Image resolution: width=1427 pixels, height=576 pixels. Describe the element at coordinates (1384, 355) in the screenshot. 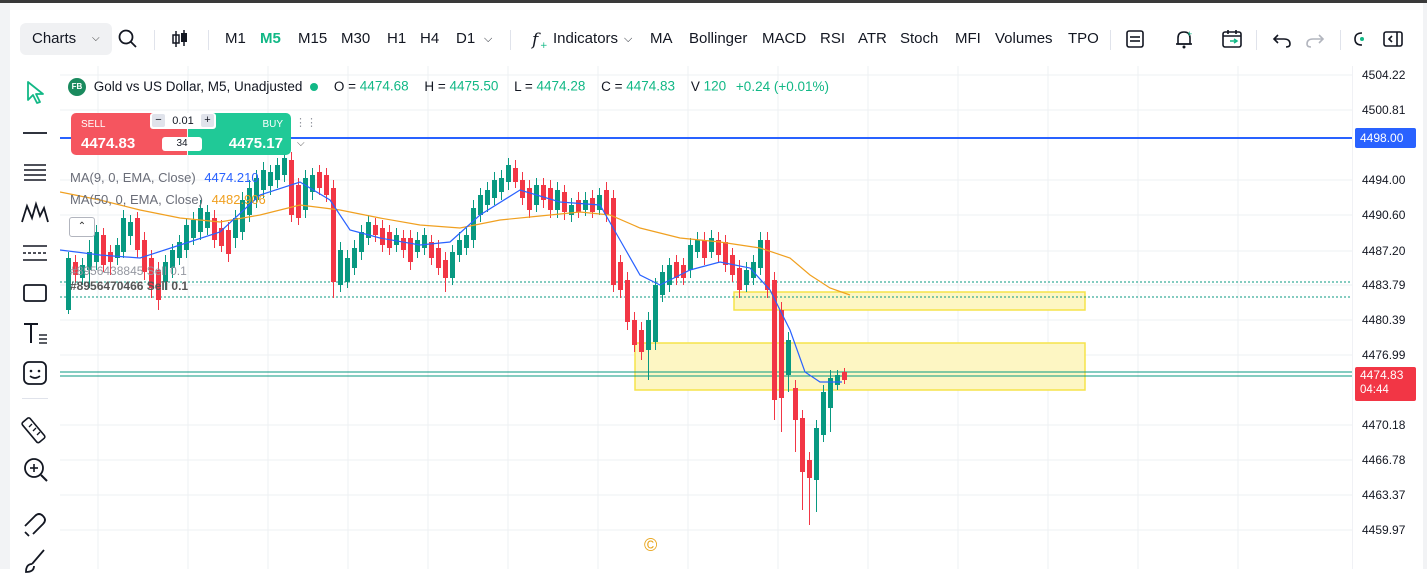

I see `price-tick-label: 4476.99` at that location.